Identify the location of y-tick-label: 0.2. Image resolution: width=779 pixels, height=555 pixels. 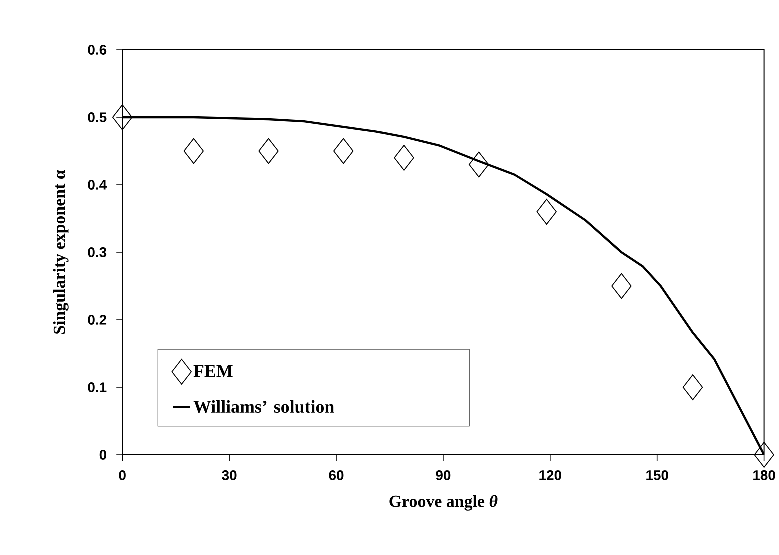
(97, 320).